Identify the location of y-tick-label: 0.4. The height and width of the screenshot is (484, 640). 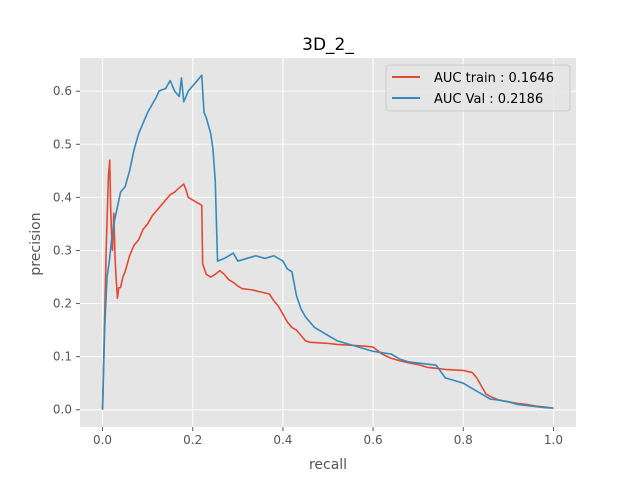
(62, 197).